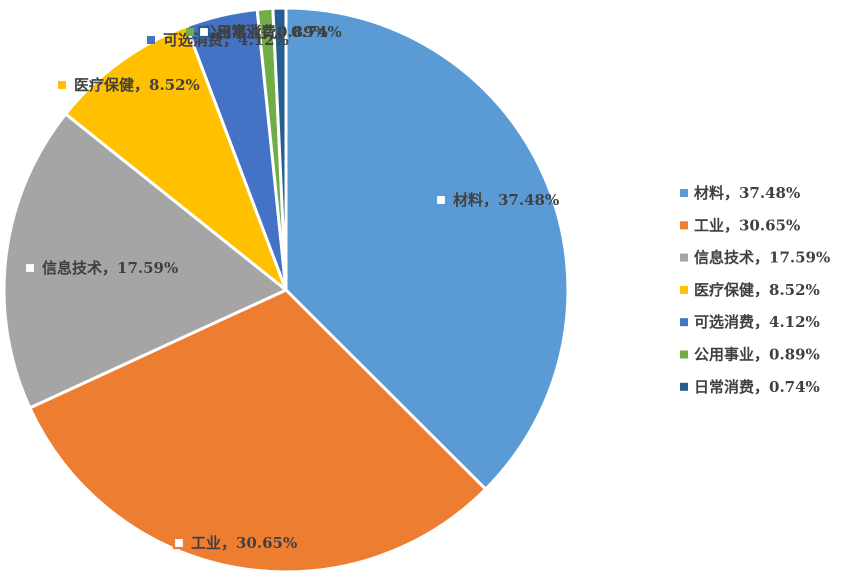  I want to click on legend-item-6: 公用事业，0.89%, so click(750, 355).